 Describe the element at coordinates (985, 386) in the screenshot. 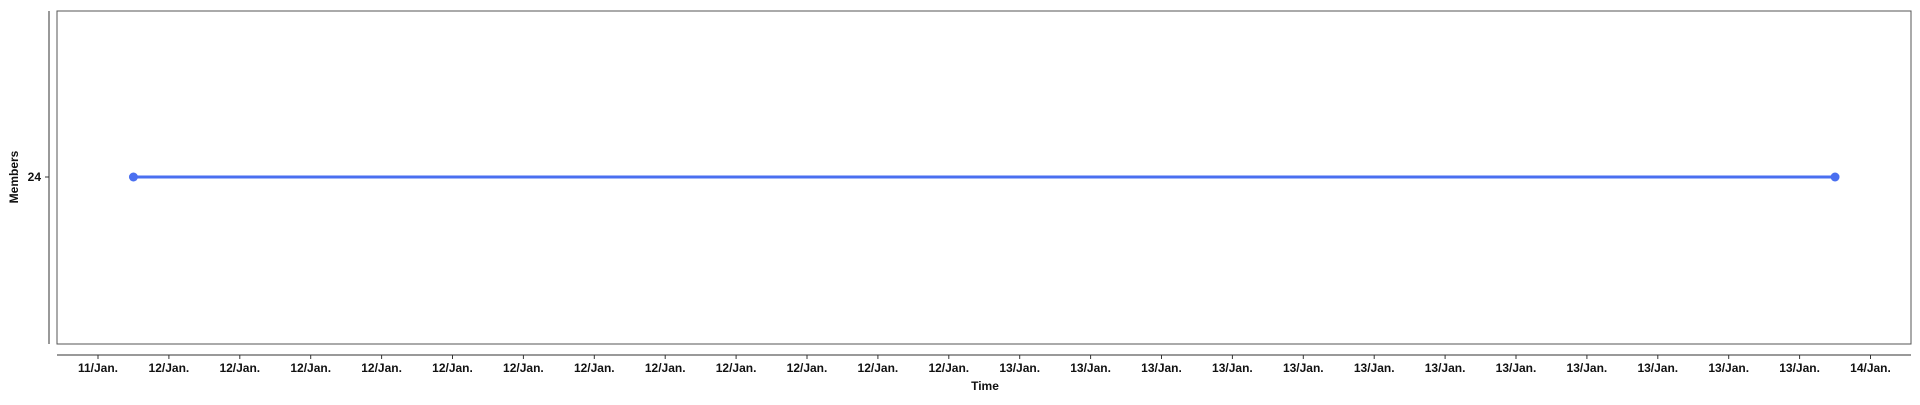

I see `x-axis-title: Time` at that location.